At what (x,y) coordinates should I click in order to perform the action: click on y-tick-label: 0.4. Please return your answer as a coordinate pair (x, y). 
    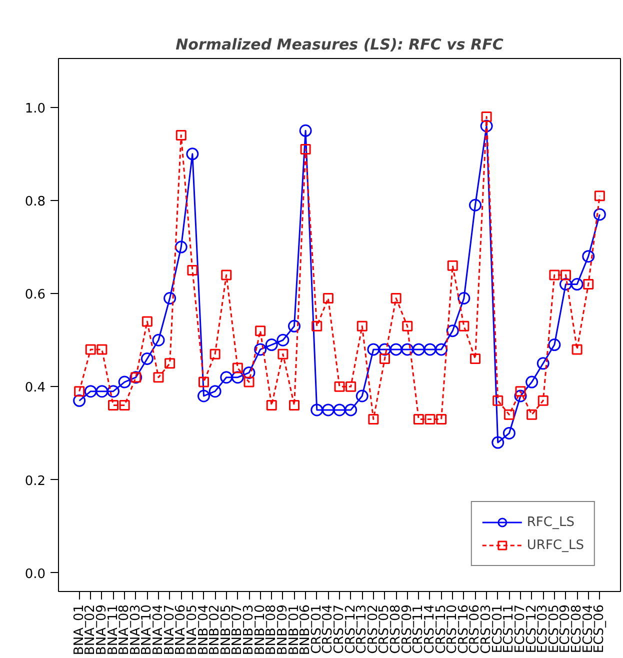
    Looking at the image, I should click on (35, 388).